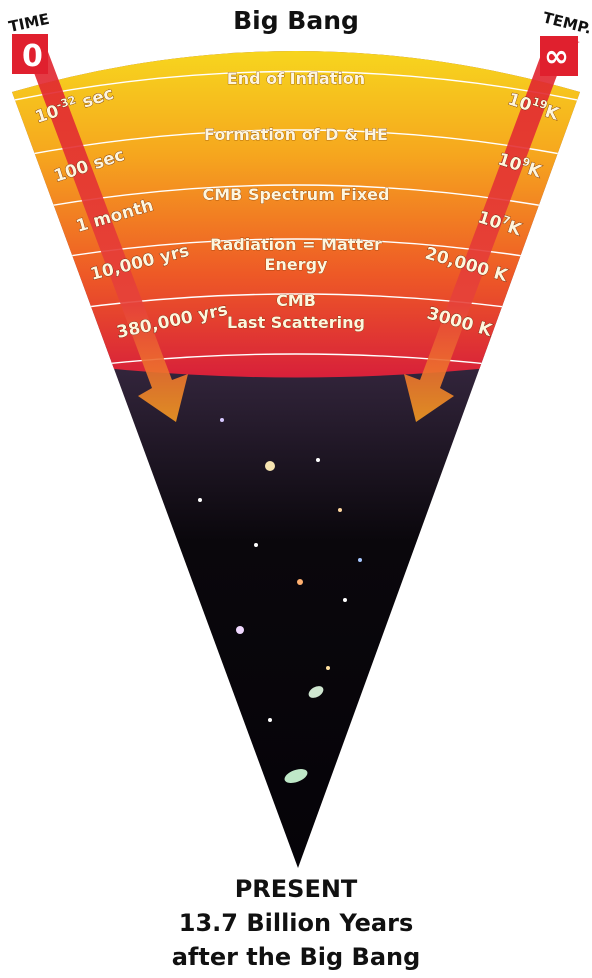  I want to click on epoch-name-line2: Energy, so click(297, 264).